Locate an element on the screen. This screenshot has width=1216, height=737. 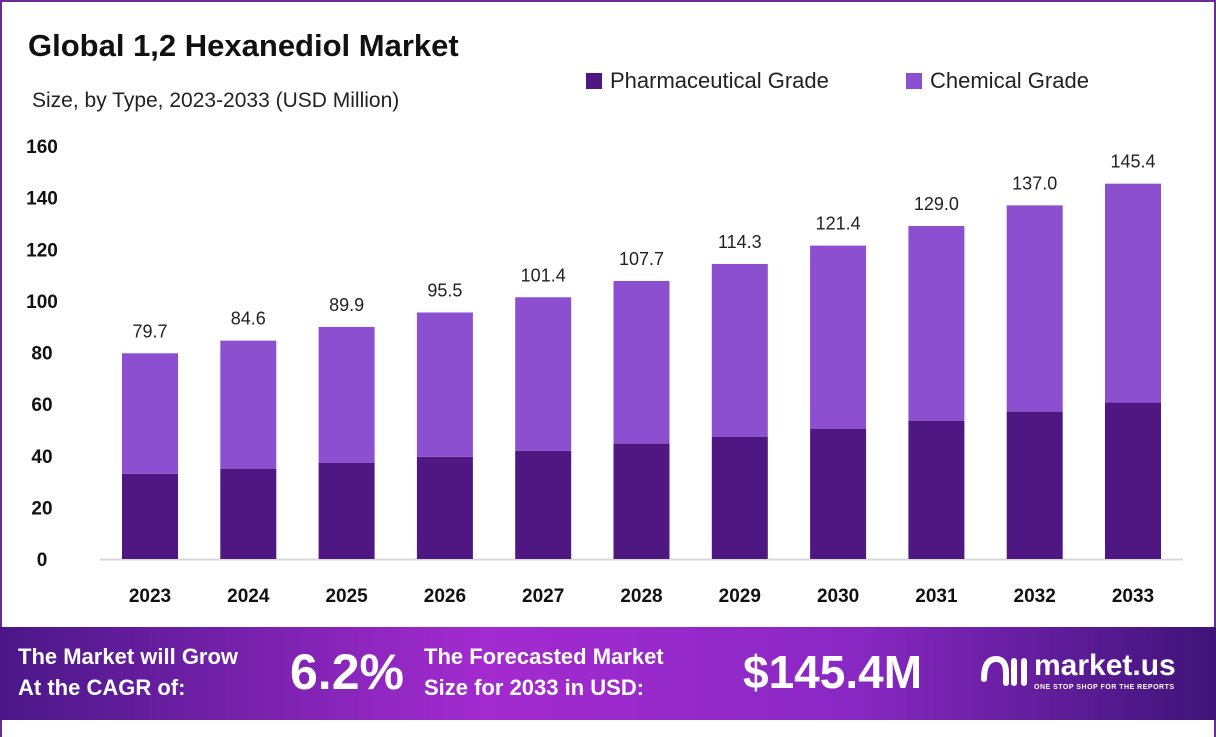
x-tick-label: 2025 is located at coordinates (346, 596).